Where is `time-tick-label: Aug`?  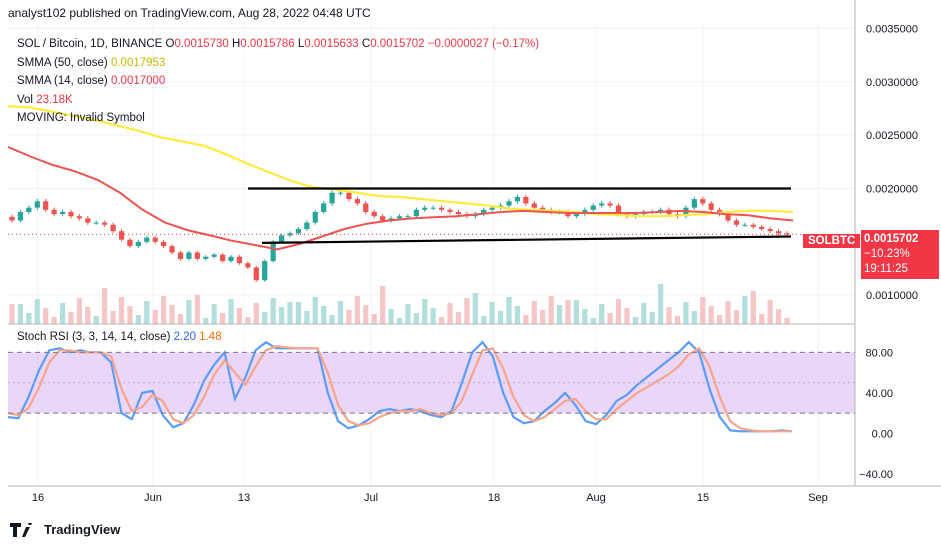 time-tick-label: Aug is located at coordinates (596, 498).